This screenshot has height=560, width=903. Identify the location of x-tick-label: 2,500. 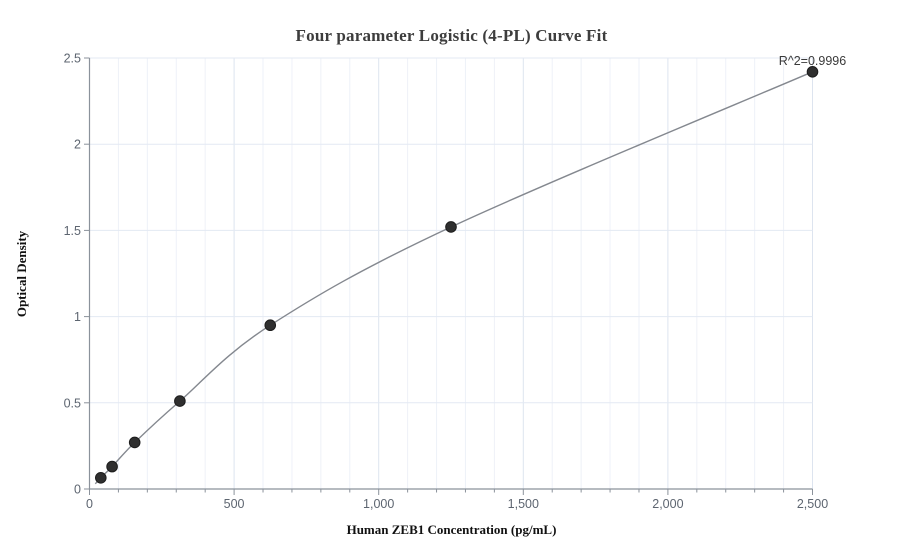
(812, 504).